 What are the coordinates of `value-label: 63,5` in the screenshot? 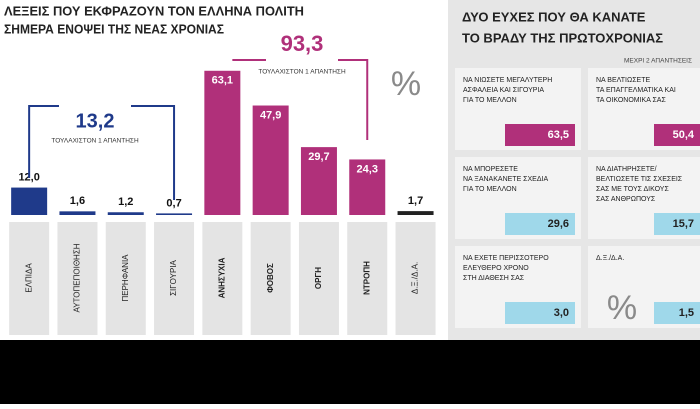 It's located at (558, 135).